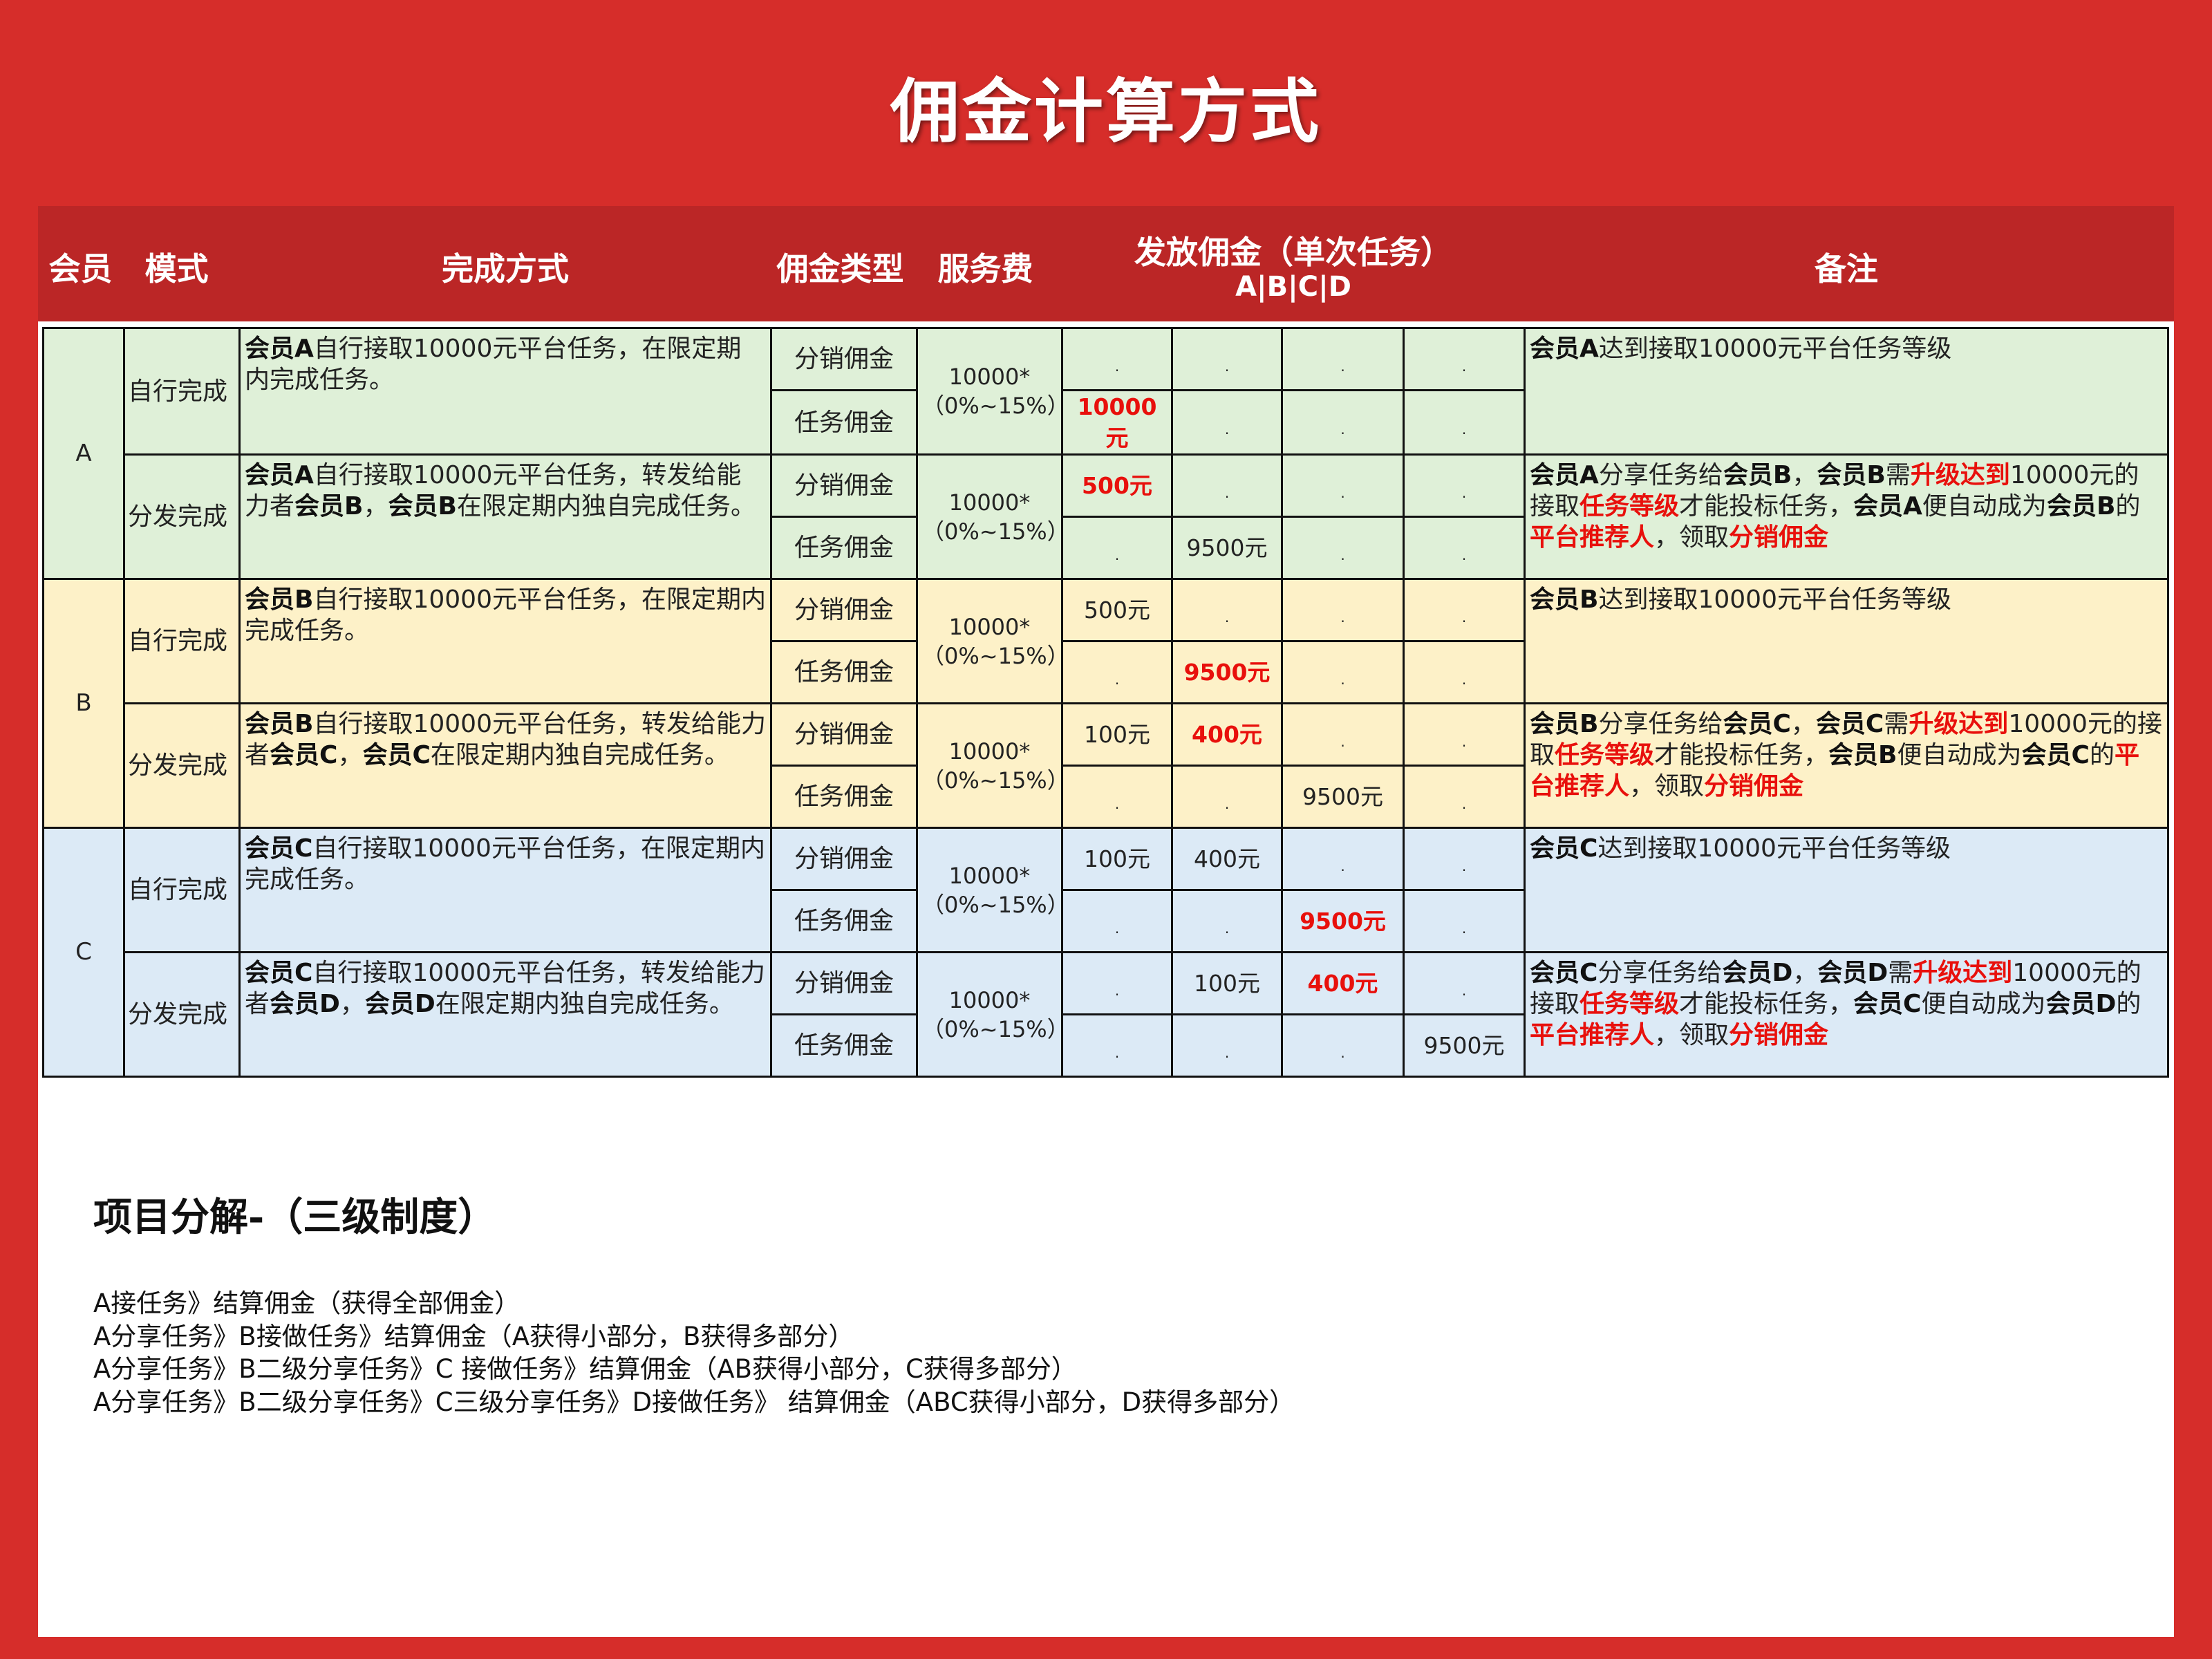 This screenshot has height=1659, width=2212. What do you see at coordinates (1846, 641) in the screenshot?
I see `remark-cell: 会员B达到接取10000元平台任务等级` at bounding box center [1846, 641].